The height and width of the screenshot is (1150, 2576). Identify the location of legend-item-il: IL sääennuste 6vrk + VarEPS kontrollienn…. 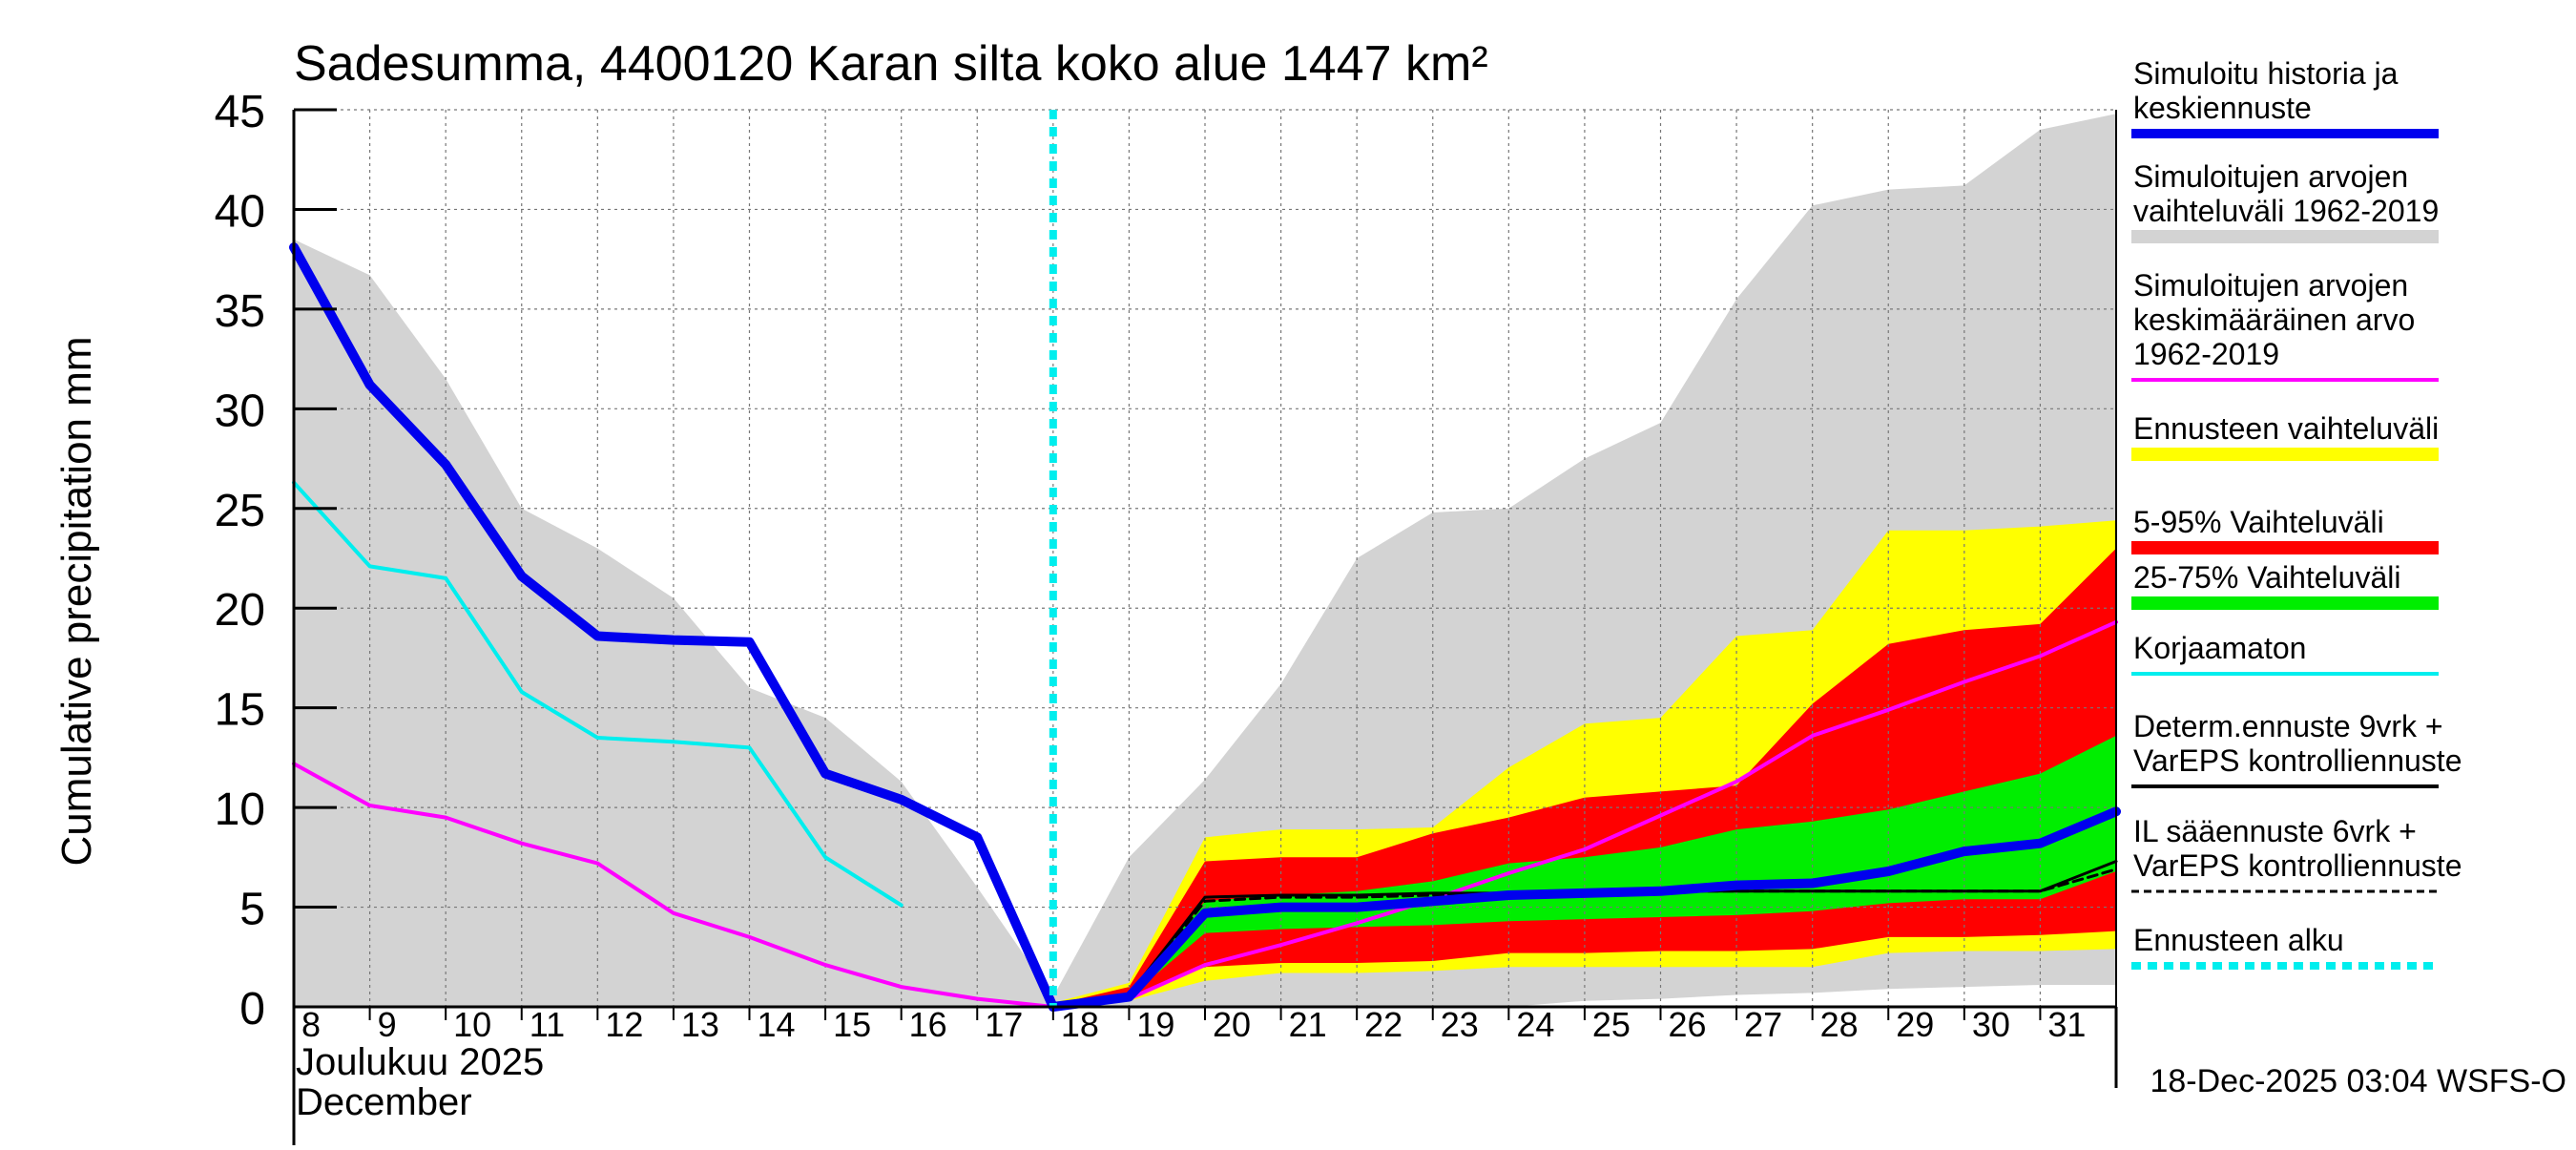
(2296, 853).